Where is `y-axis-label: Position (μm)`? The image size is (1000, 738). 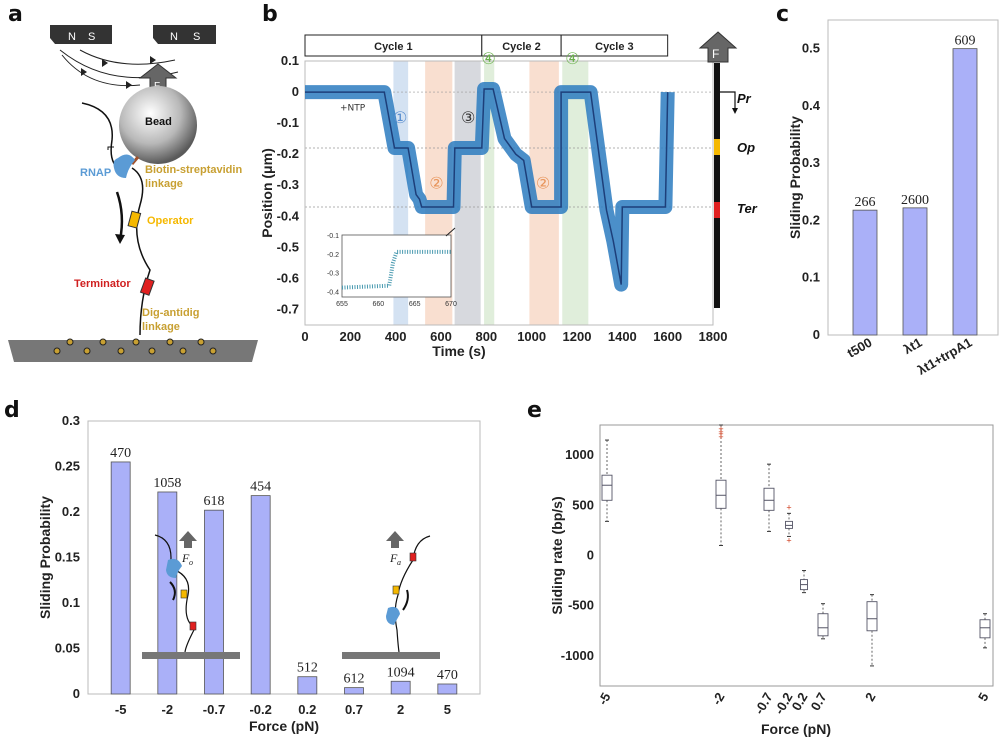
y-axis-label: Position (μm) is located at coordinates (267, 192).